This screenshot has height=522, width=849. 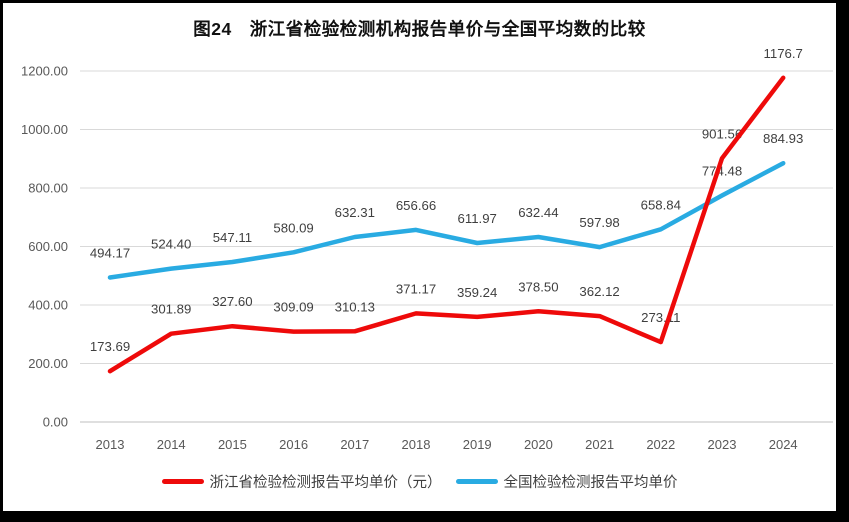 What do you see at coordinates (599, 291) in the screenshot?
I see `data-label: 362.12` at bounding box center [599, 291].